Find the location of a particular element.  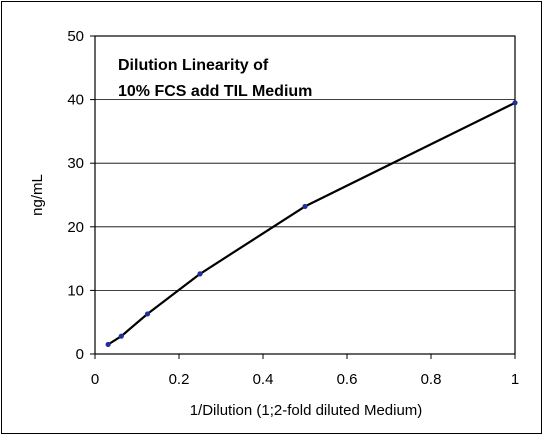

y-axis-ticks: 0 10 20 30 40 50 is located at coordinates (81, 195).